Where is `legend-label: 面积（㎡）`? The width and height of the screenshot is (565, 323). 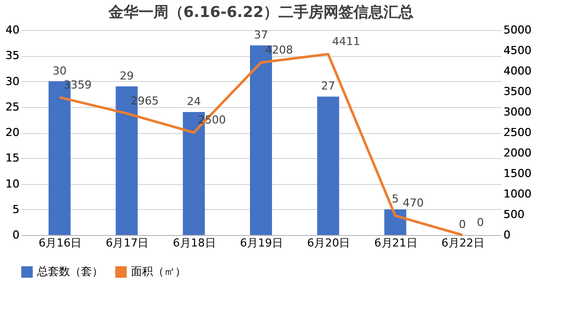 legend-label: 面积（㎡） is located at coordinates (158, 271).